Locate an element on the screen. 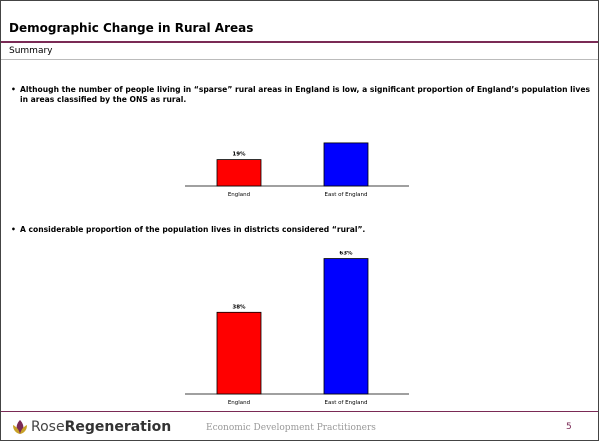 This screenshot has width=599, height=441. slide-title: Demographic Change in Rural Areas is located at coordinates (131, 28).